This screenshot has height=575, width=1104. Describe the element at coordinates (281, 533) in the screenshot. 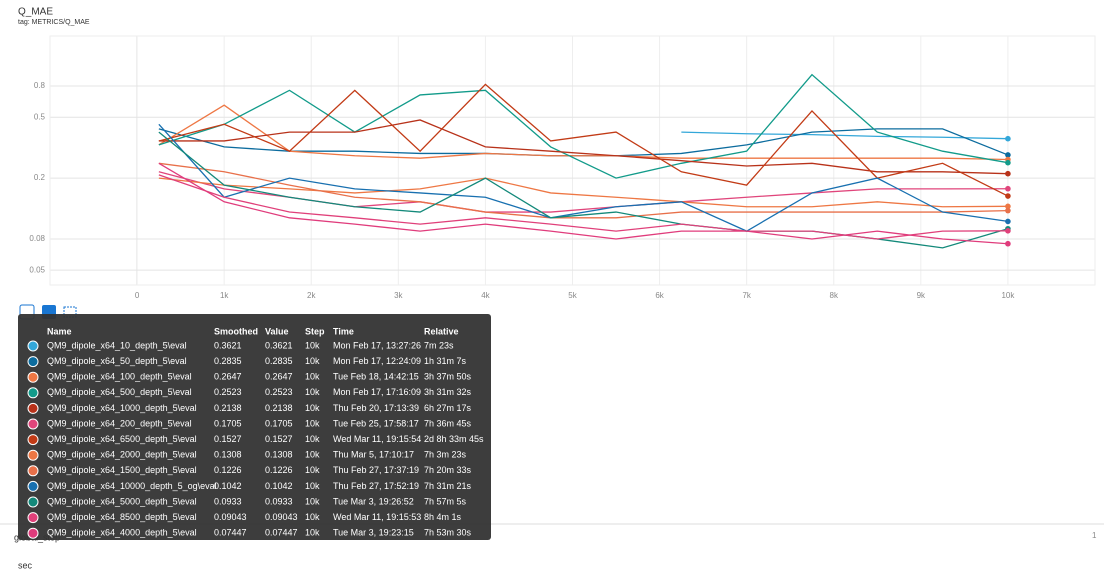

I see `cell: 0.07447` at that location.